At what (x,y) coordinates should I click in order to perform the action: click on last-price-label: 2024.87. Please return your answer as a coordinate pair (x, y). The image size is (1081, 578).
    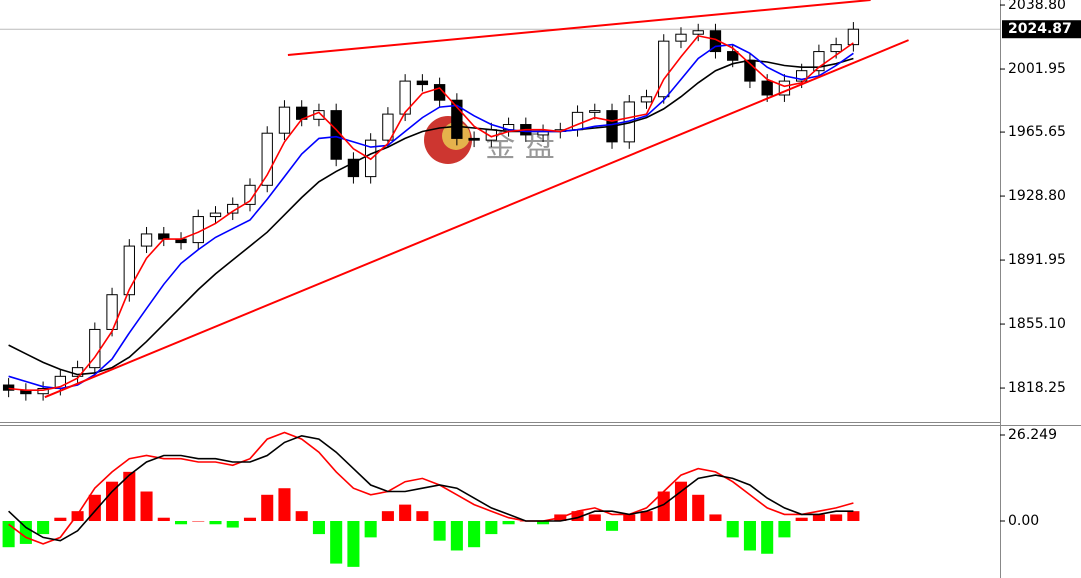
    Looking at the image, I should click on (1040, 29).